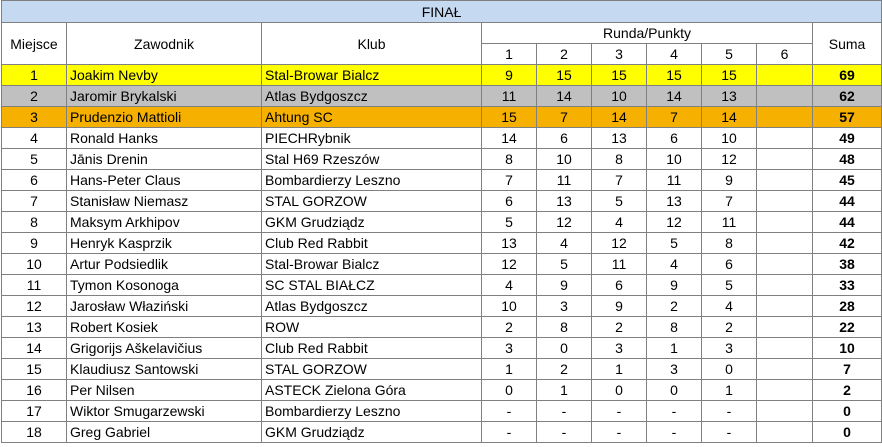 The width and height of the screenshot is (882, 447). Describe the element at coordinates (564, 348) in the screenshot. I see `score-cell: 0` at that location.